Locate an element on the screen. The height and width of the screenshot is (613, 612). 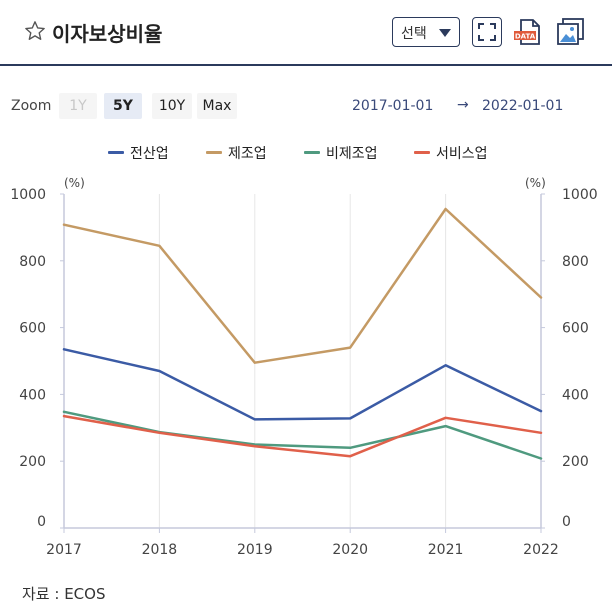
x-tick-label: 2017 is located at coordinates (64, 550).